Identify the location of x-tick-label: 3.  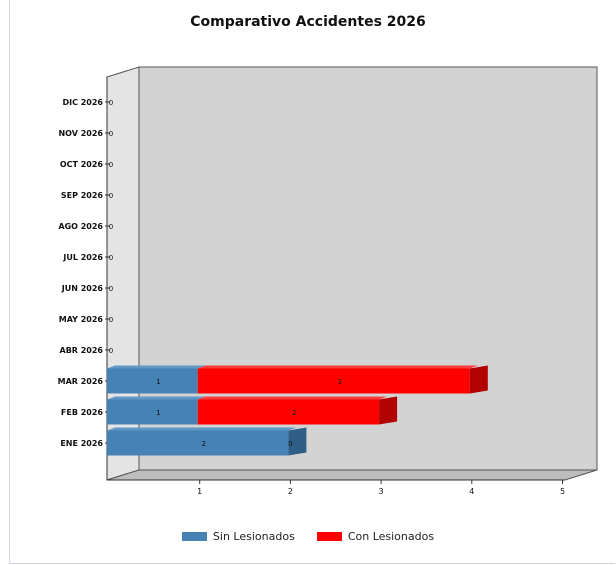
(381, 491).